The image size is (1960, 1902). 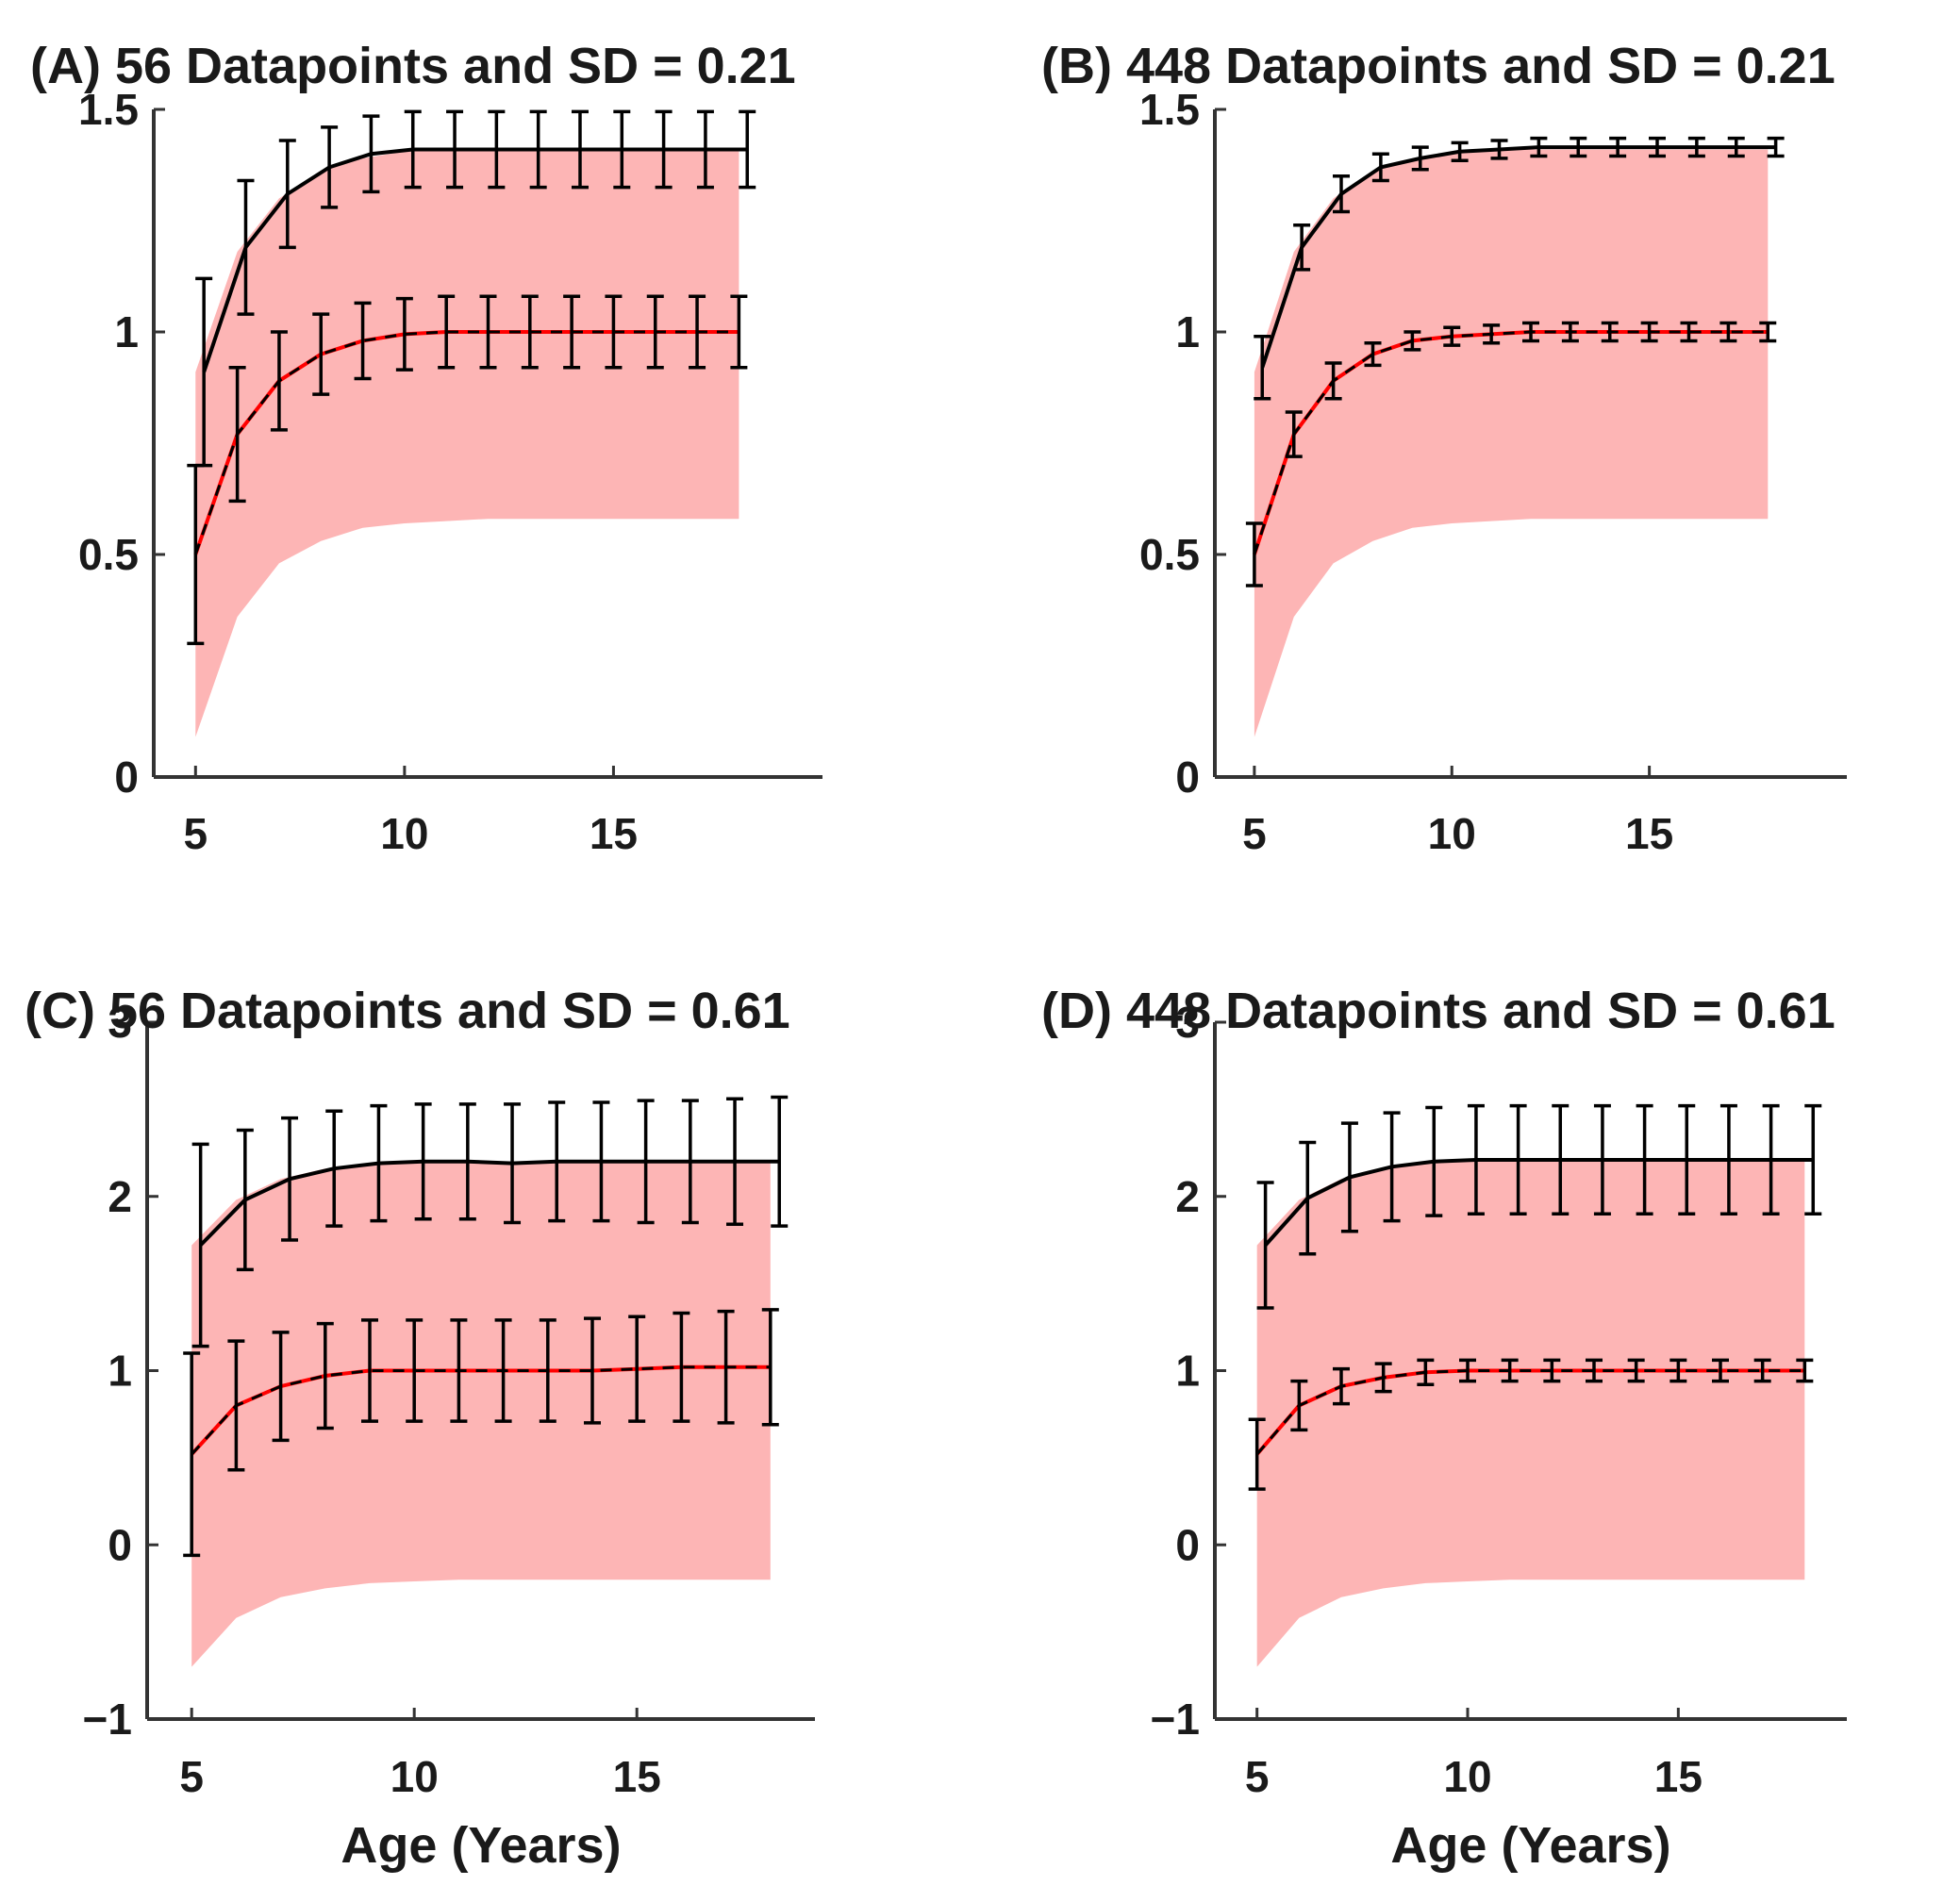 What do you see at coordinates (108, 109) in the screenshot?
I see `y-tick-label: 1.5` at bounding box center [108, 109].